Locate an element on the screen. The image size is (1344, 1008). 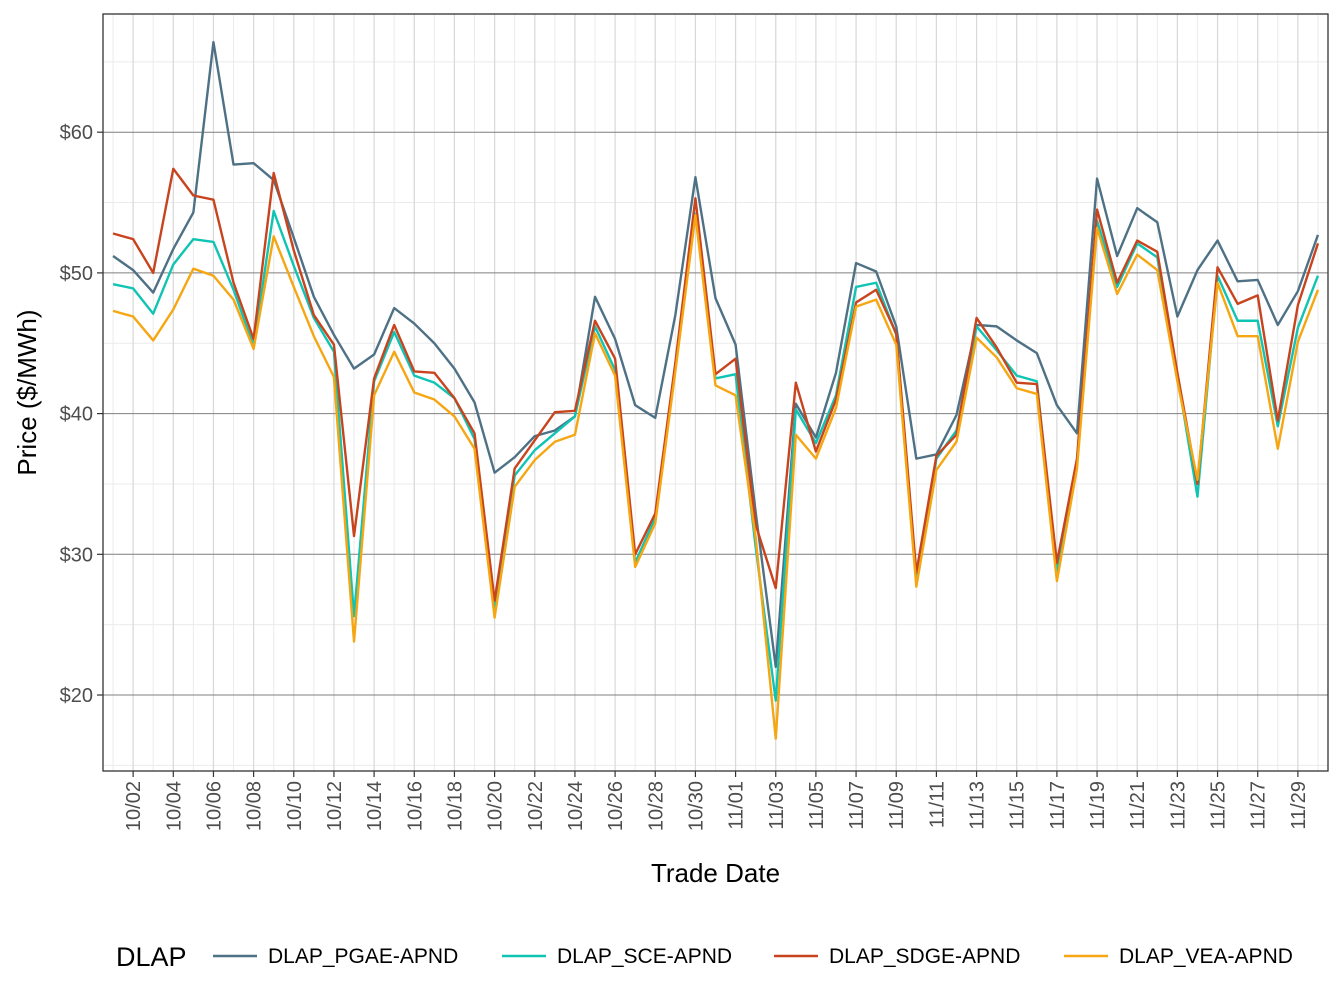
legend-label: DLAP_VEA-APND is located at coordinates (1206, 956).